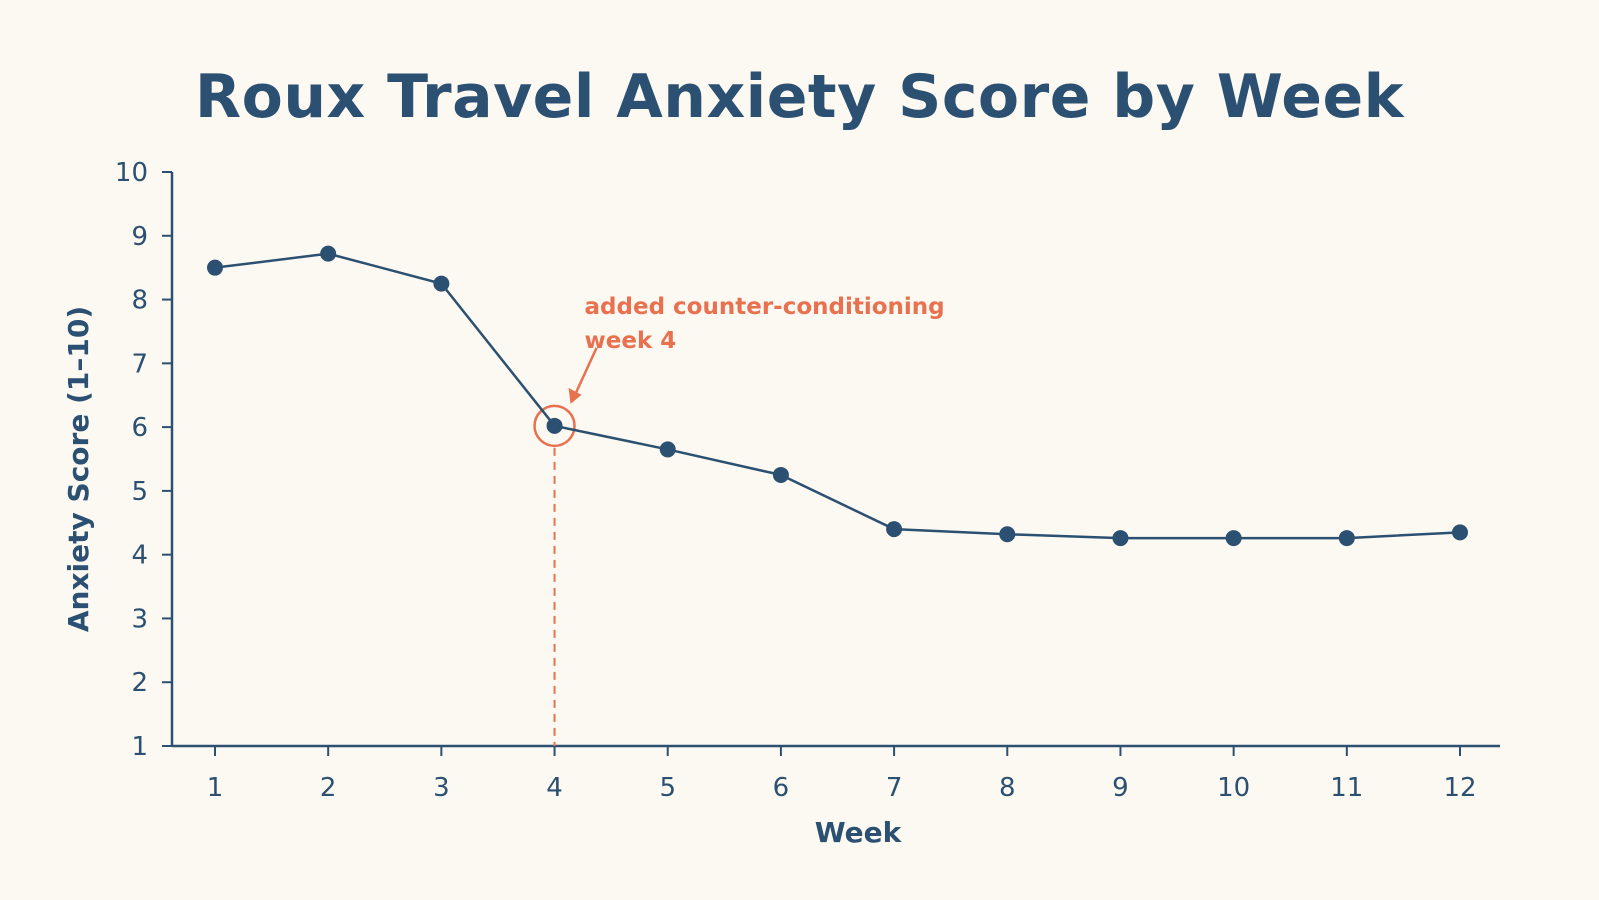 This screenshot has width=1599, height=900. Describe the element at coordinates (575, 395) in the screenshot. I see `annotation-arrowhead` at that location.